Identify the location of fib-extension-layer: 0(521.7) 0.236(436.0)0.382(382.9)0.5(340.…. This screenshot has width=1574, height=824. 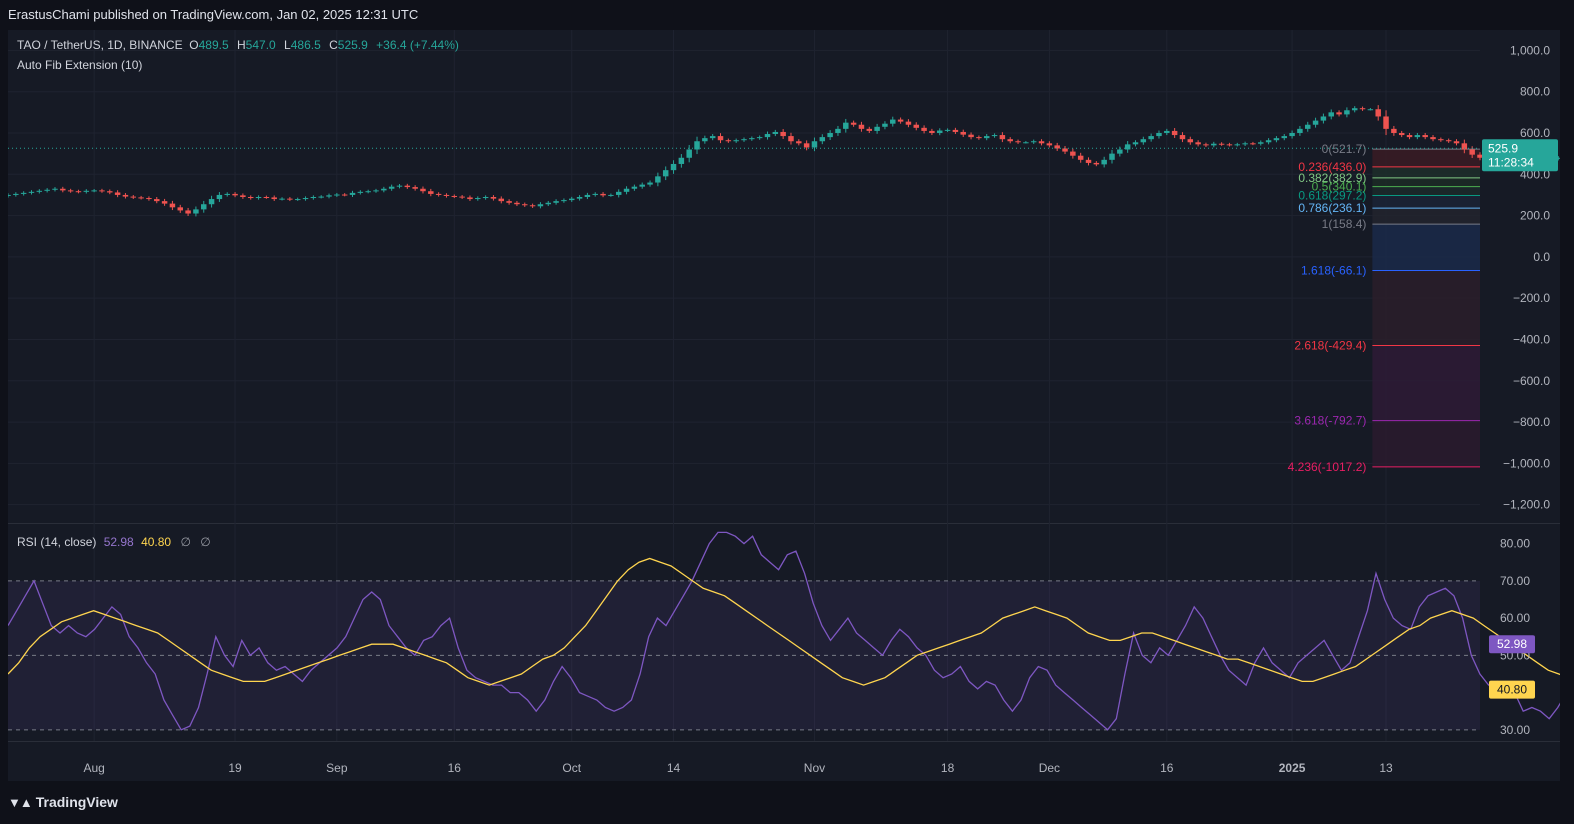
(1384, 308).